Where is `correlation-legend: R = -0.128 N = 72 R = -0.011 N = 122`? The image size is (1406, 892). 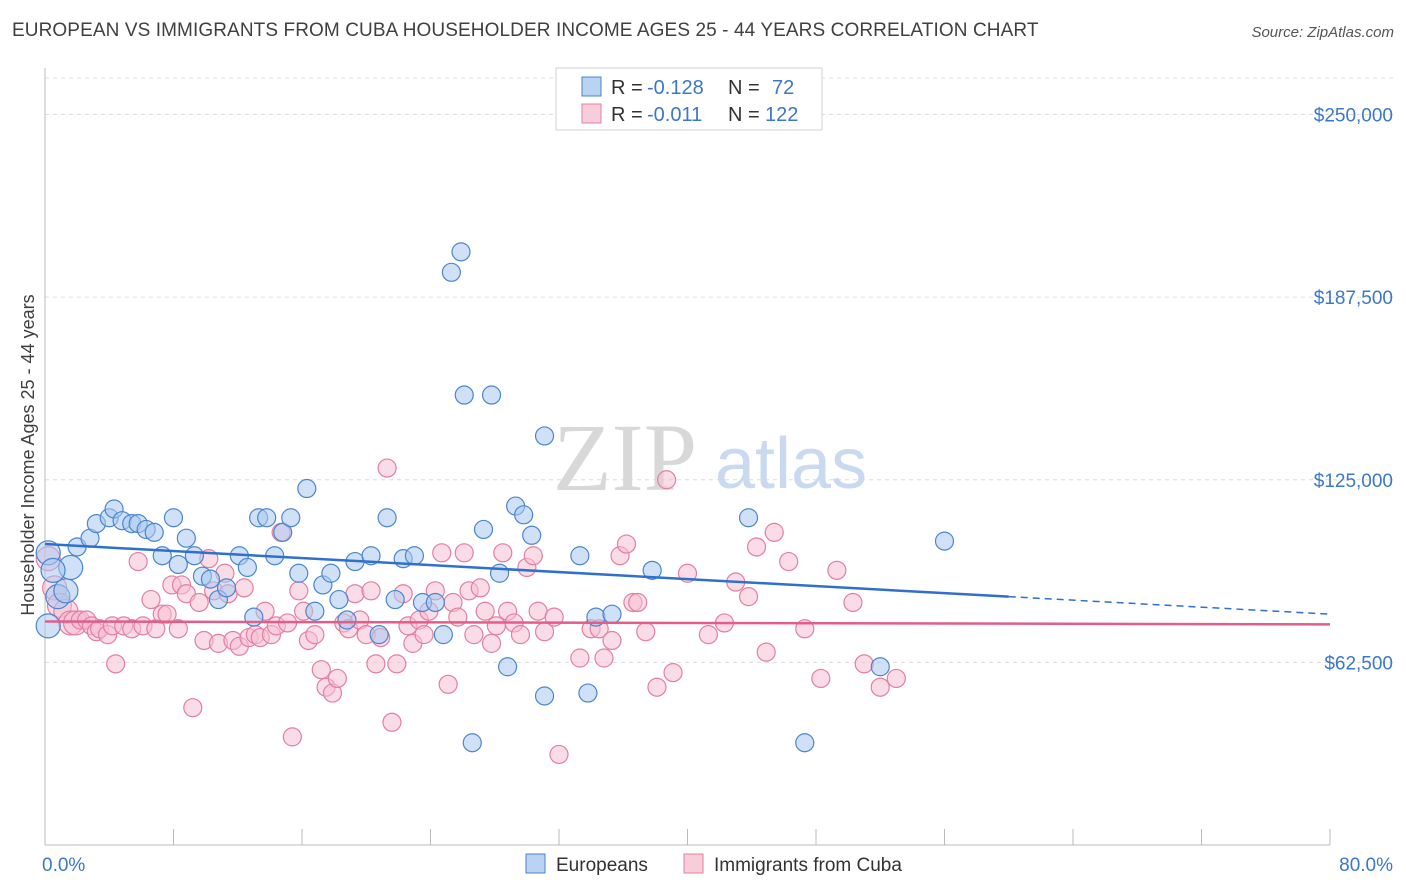
correlation-legend: R = -0.128 N = 72 R = -0.011 N = 122 is located at coordinates (689, 99).